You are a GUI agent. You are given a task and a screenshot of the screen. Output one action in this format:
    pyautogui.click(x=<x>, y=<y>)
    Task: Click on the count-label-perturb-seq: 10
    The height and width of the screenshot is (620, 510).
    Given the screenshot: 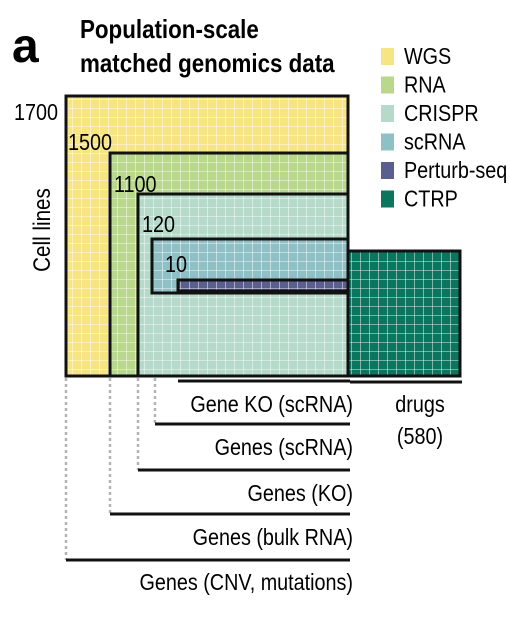 What is the action you would take?
    pyautogui.click(x=176, y=265)
    